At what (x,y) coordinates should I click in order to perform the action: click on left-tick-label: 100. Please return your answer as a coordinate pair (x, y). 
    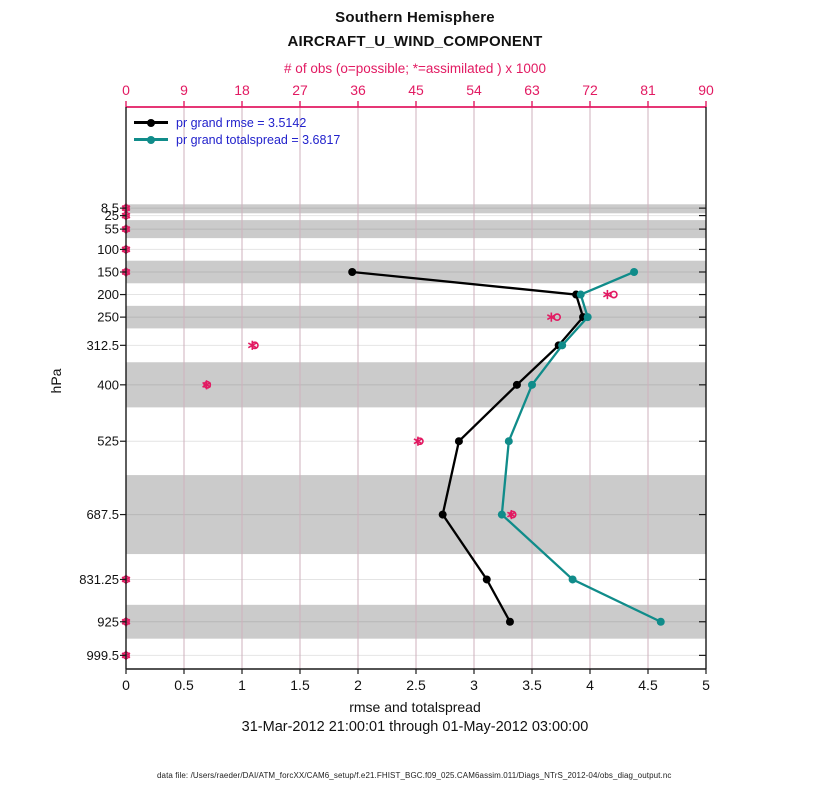
    Looking at the image, I should click on (108, 249).